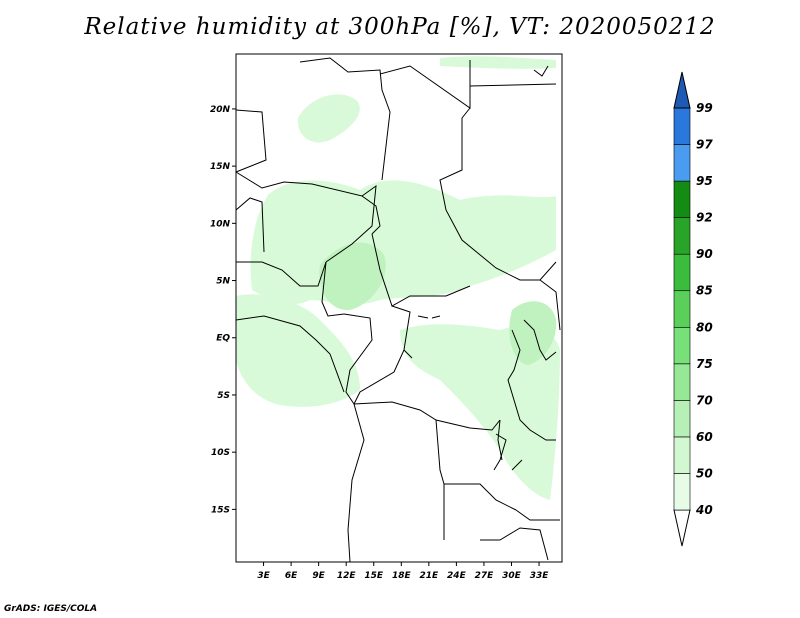  I want to click on x-tick-label: 12E, so click(347, 576).